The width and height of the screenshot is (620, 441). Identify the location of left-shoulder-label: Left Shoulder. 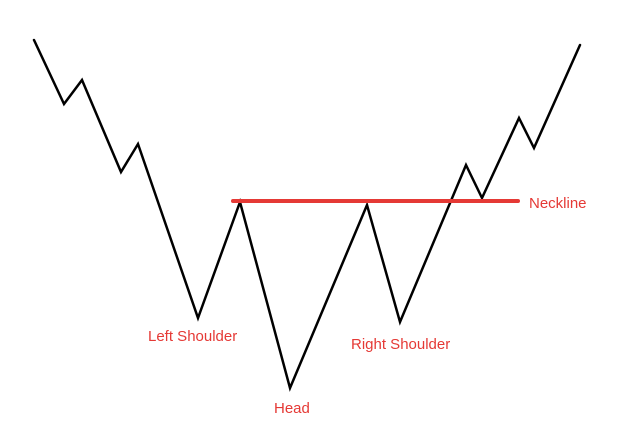
(192, 336).